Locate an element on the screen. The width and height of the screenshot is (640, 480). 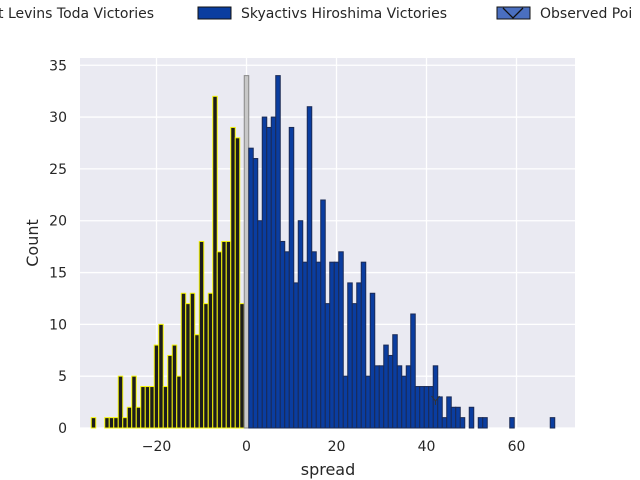
y-tick-label: 20 is located at coordinates (58, 222).